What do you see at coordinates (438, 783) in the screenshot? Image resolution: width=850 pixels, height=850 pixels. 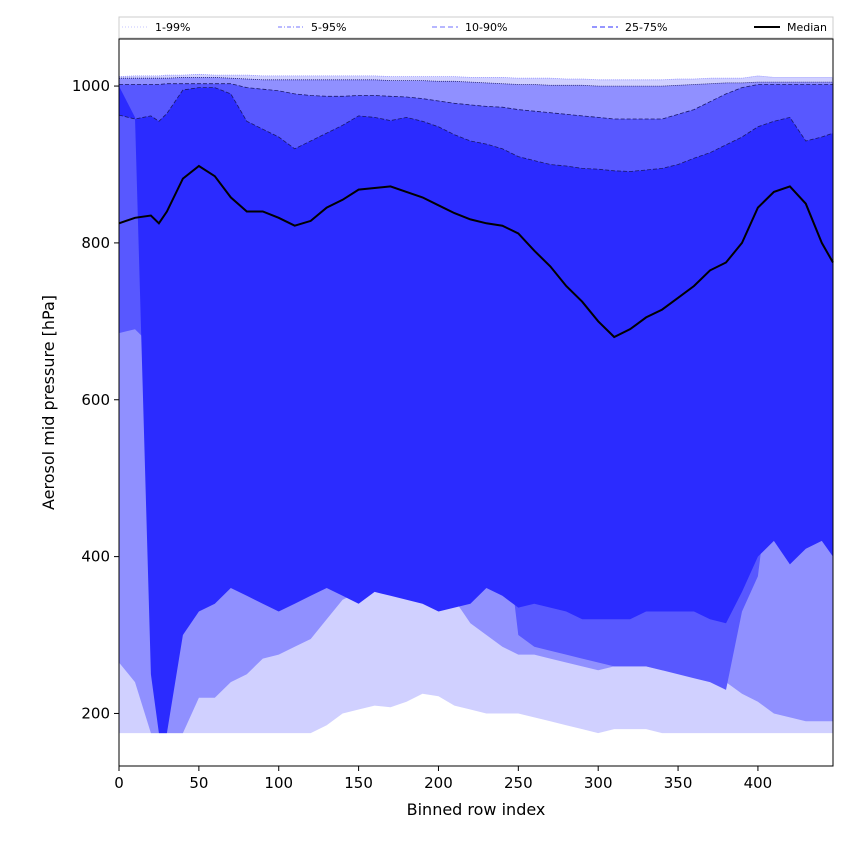 I see `x-tick-label-200: 200` at bounding box center [438, 783].